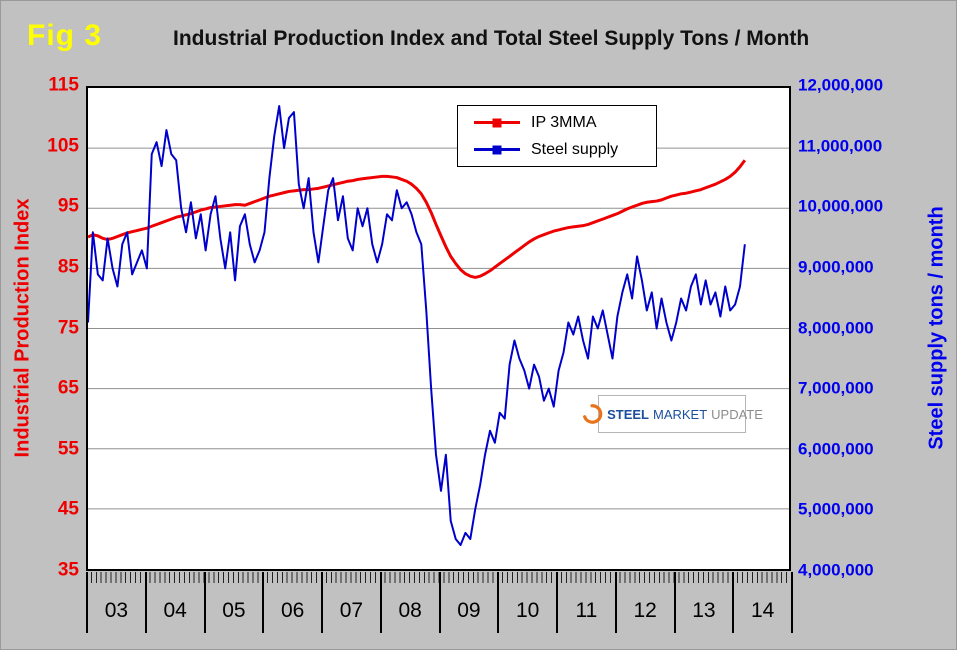 The width and height of the screenshot is (957, 650). I want to click on logo-word-update: UPDATE, so click(737, 414).